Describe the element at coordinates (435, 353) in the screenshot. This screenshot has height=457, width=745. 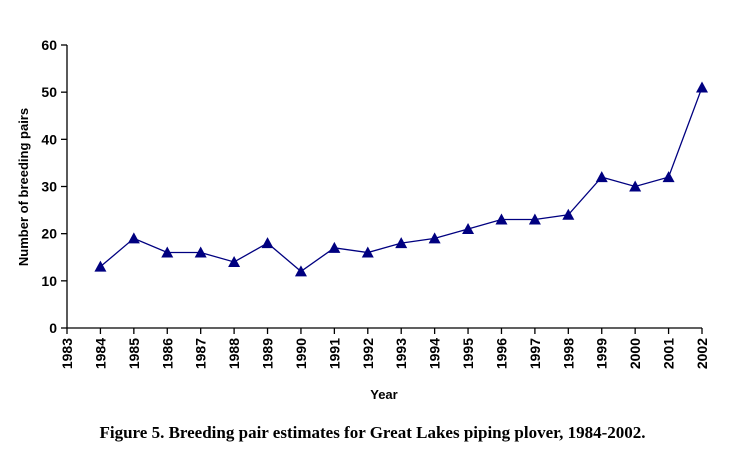
I see `x-tick-label: 1994` at that location.